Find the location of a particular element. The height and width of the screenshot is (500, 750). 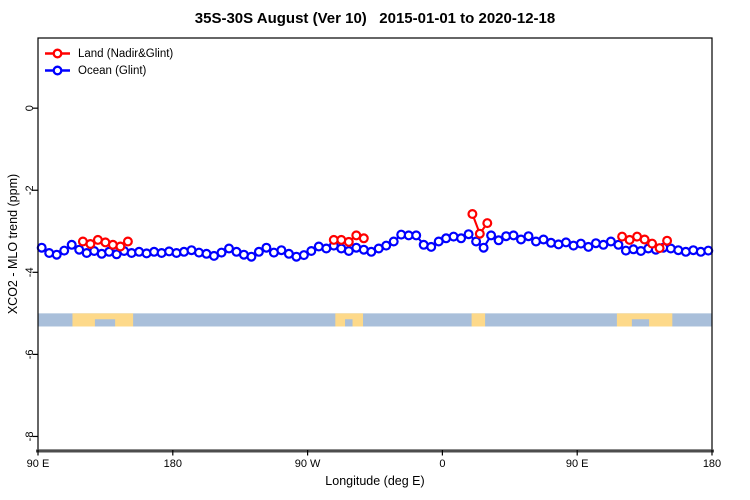

map-land-patch is located at coordinates (478, 320).